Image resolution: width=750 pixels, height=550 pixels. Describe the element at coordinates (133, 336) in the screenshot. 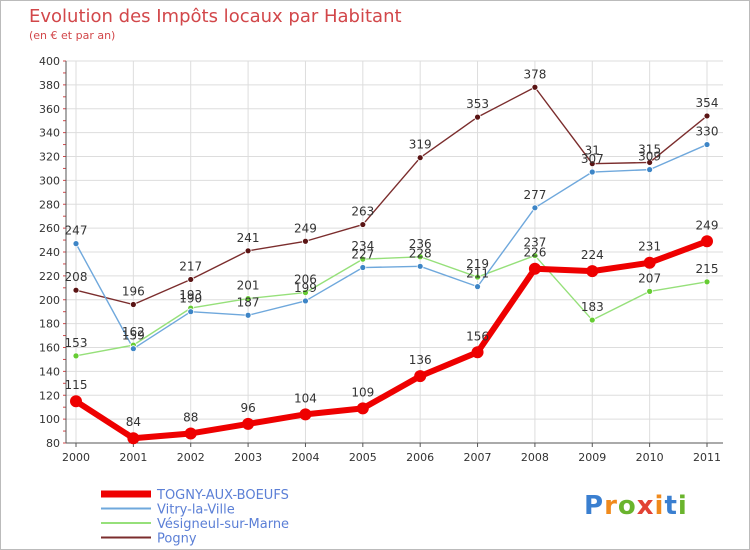

I see `data-label: 159` at that location.